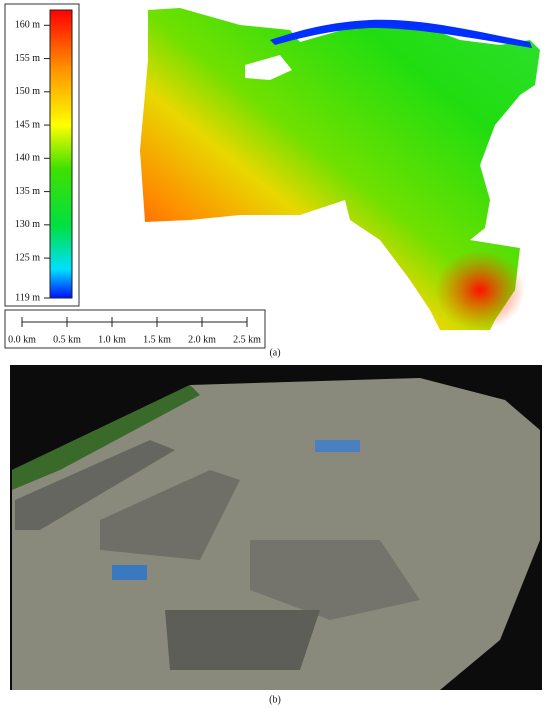 The image size is (550, 709). I want to click on colorbar-label: 135 m, so click(28, 191).